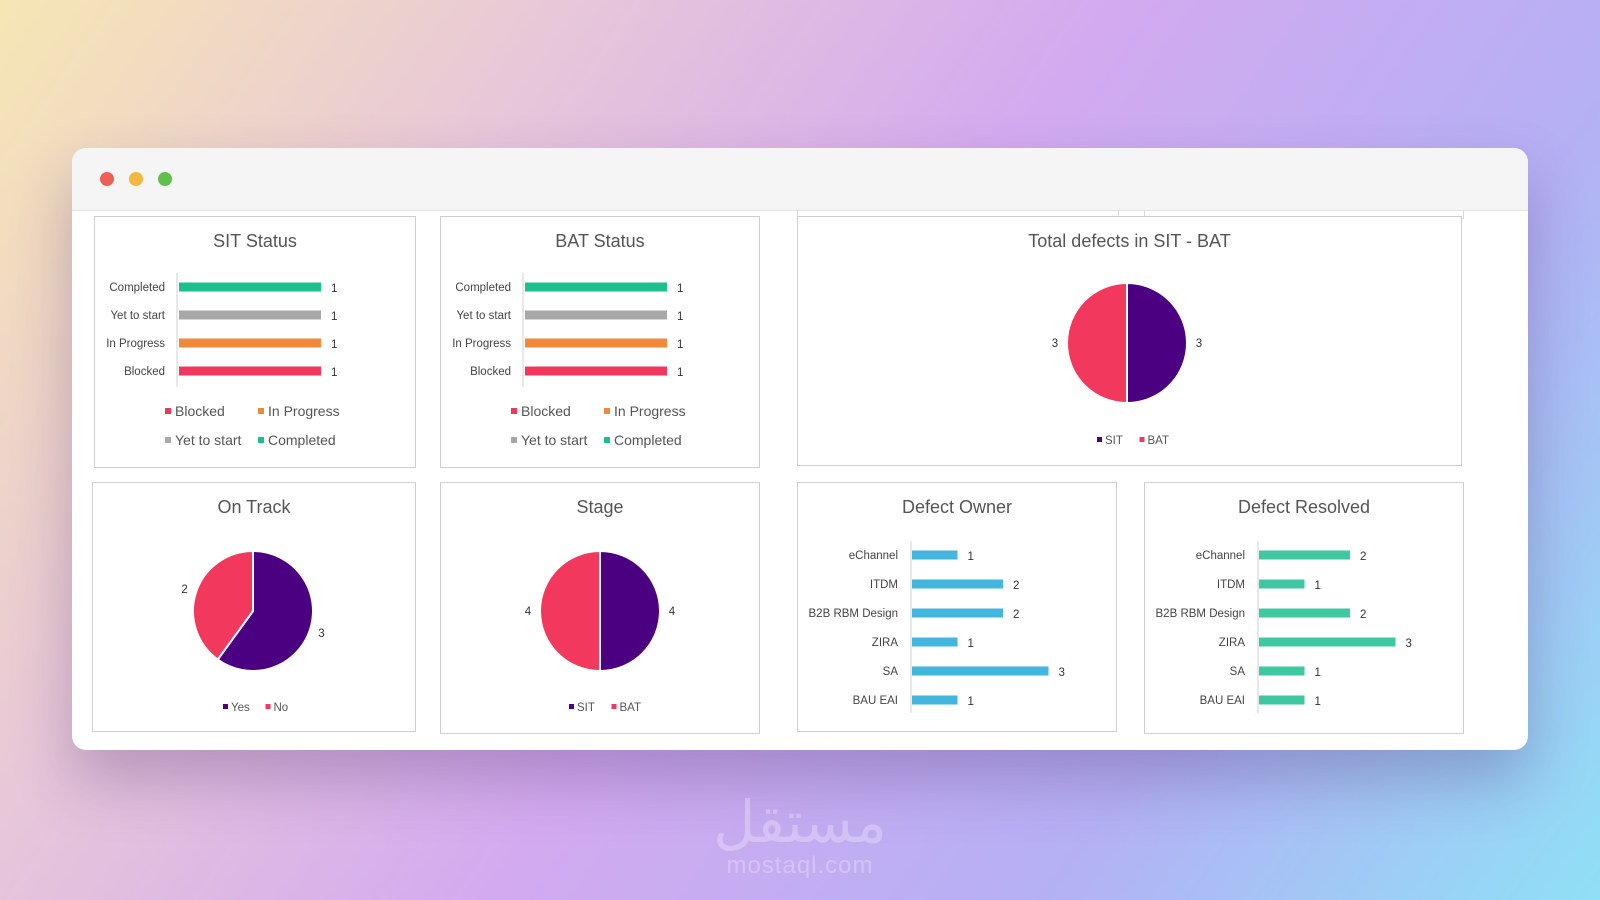  Describe the element at coordinates (254, 507) in the screenshot. I see `chart-title: On Track` at that location.